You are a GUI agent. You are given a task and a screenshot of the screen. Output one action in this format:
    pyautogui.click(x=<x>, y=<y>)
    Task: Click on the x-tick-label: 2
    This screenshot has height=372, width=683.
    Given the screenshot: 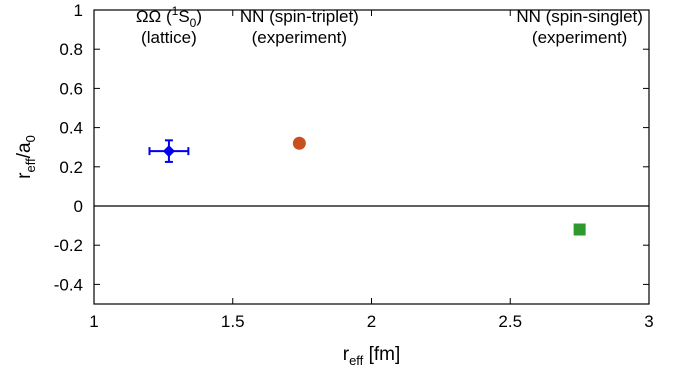 What is the action you would take?
    pyautogui.click(x=371, y=321)
    